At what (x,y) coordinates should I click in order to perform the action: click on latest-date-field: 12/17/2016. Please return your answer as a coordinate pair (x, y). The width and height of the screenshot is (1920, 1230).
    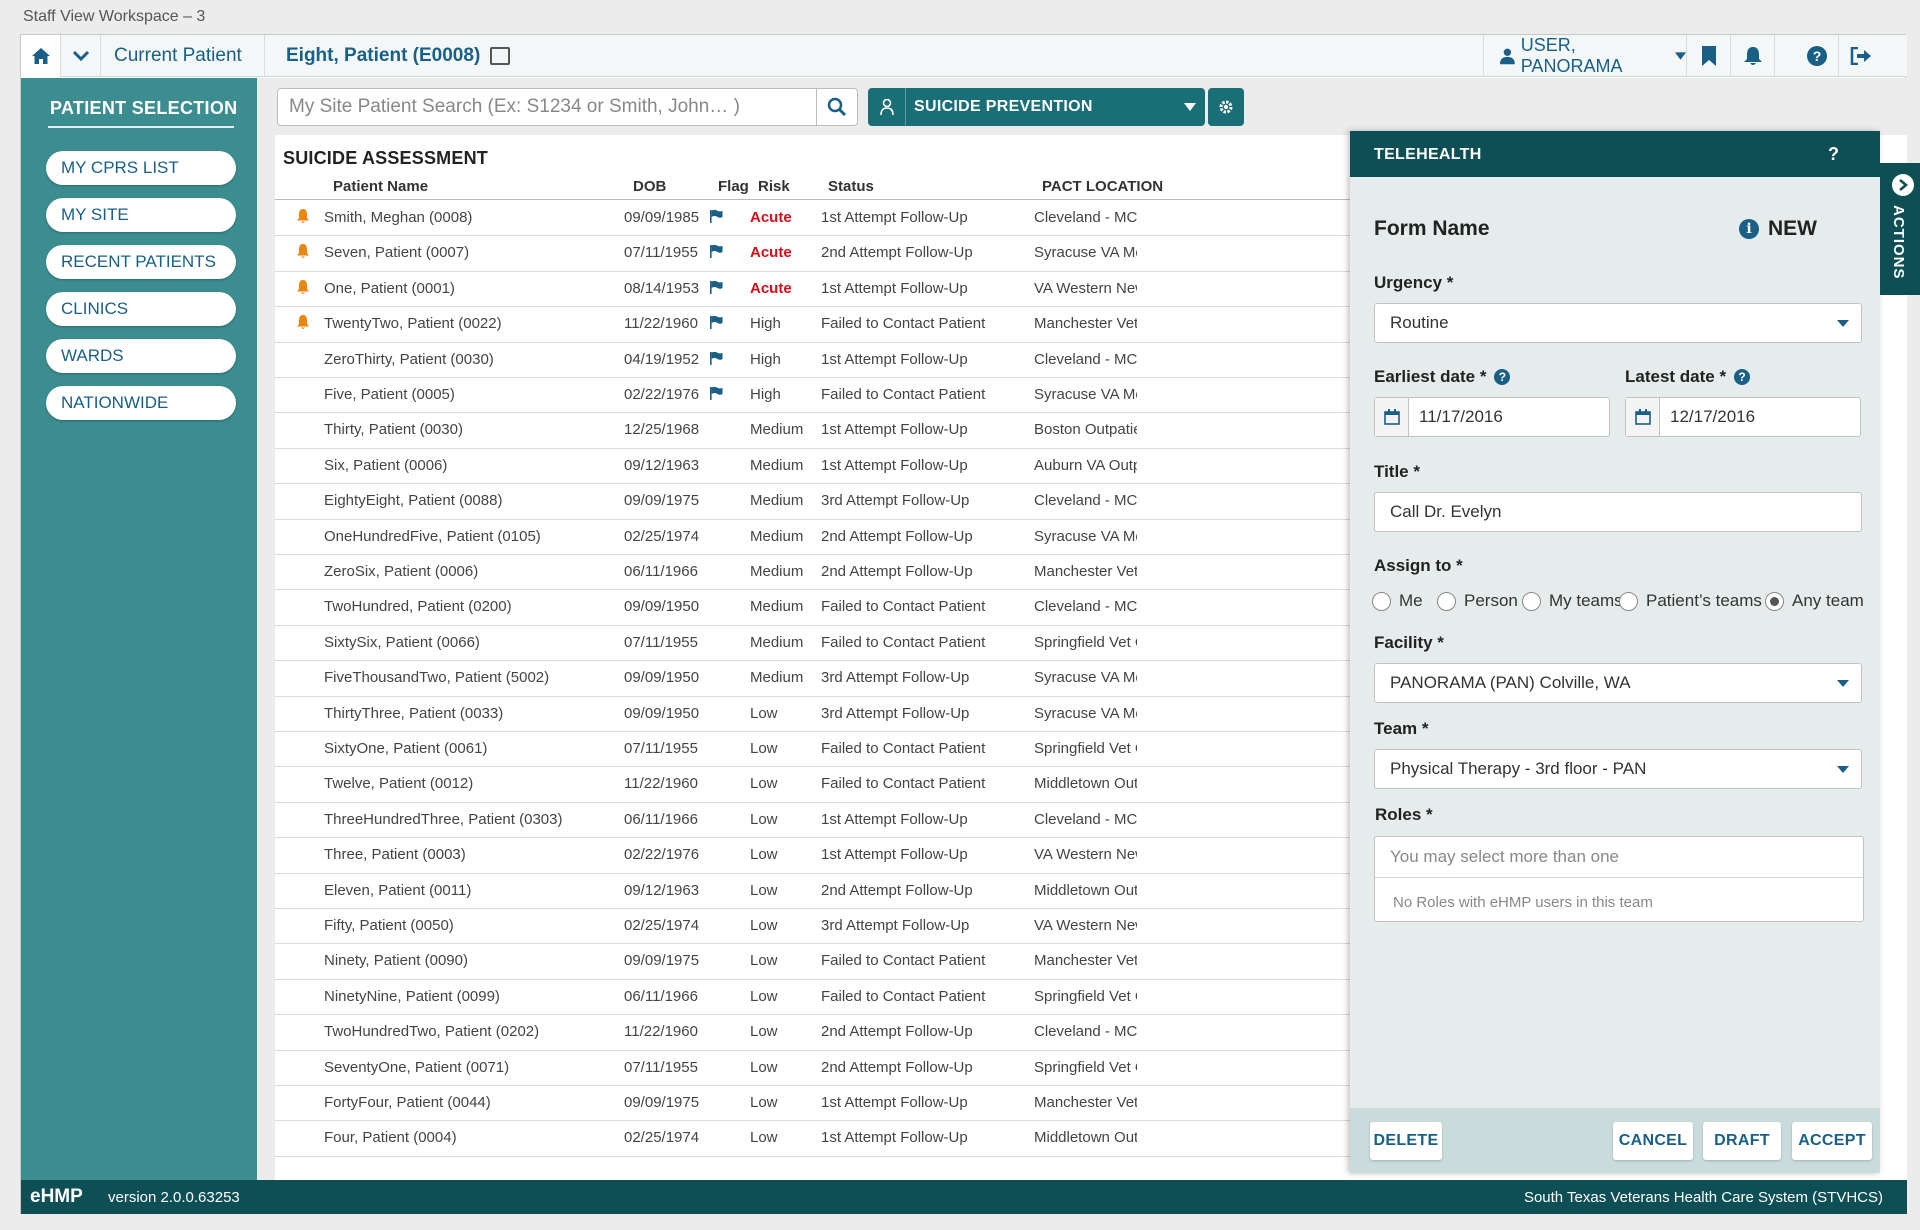
    Looking at the image, I should click on (1743, 417).